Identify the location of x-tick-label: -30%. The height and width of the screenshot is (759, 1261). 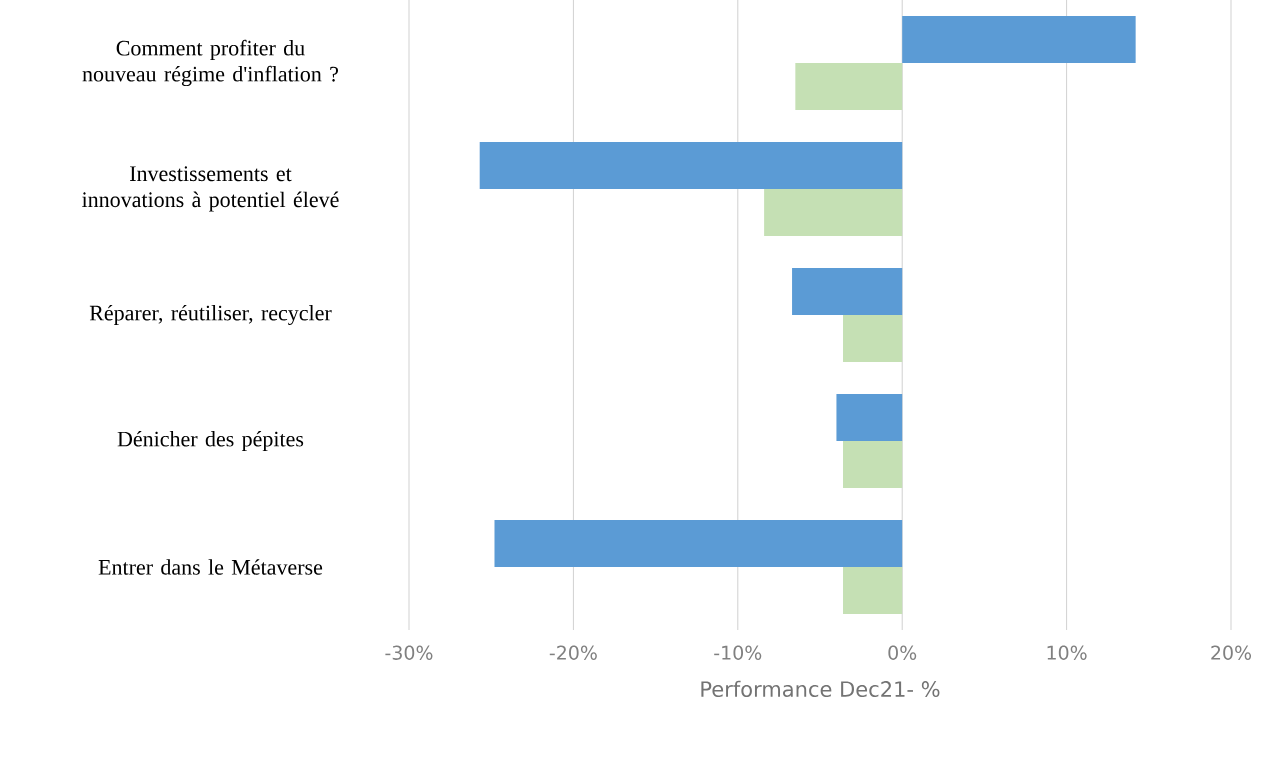
(409, 652).